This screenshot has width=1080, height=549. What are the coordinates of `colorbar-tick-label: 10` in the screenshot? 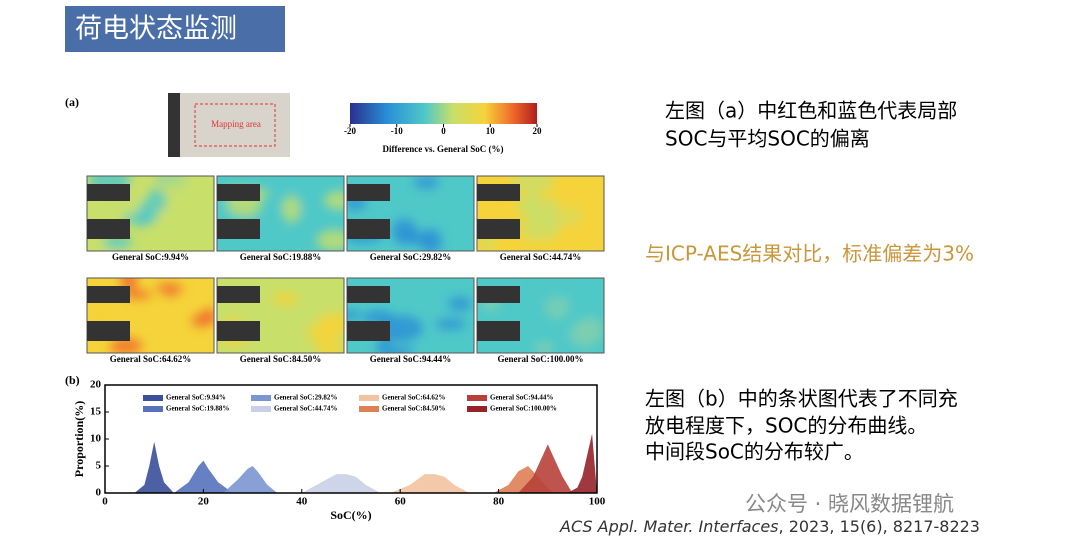 It's located at (491, 131).